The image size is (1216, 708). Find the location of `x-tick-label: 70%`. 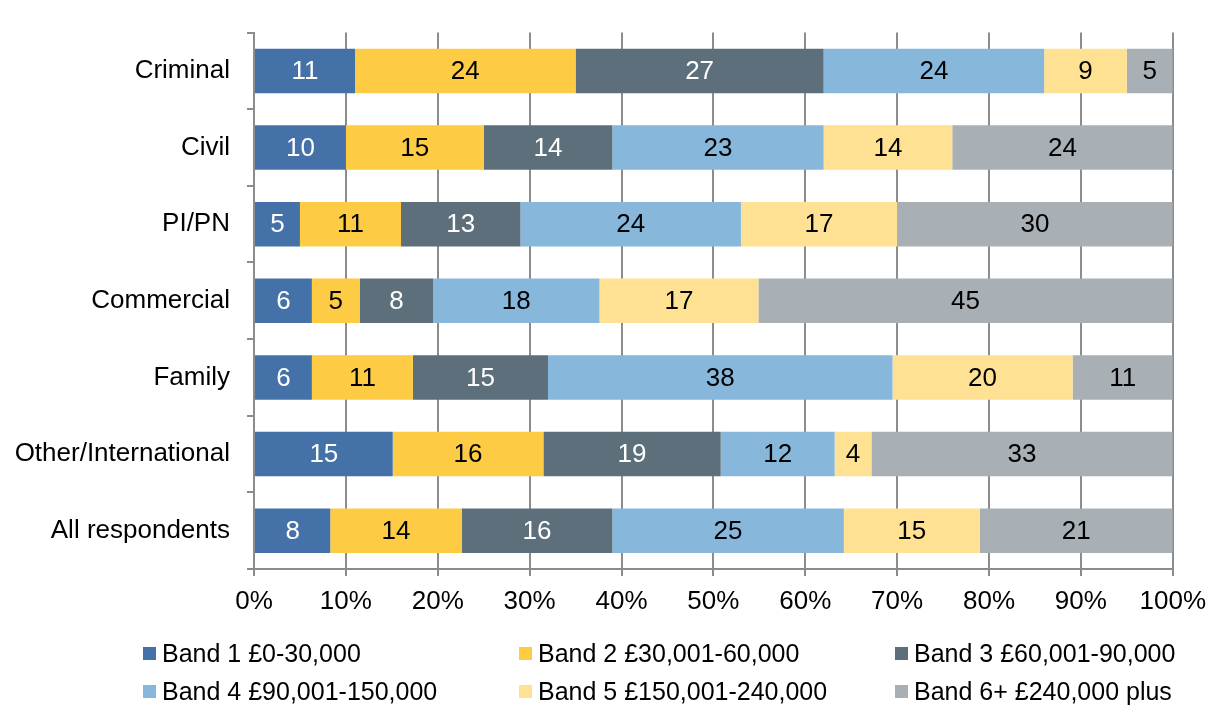

x-tick-label: 70% is located at coordinates (897, 599).